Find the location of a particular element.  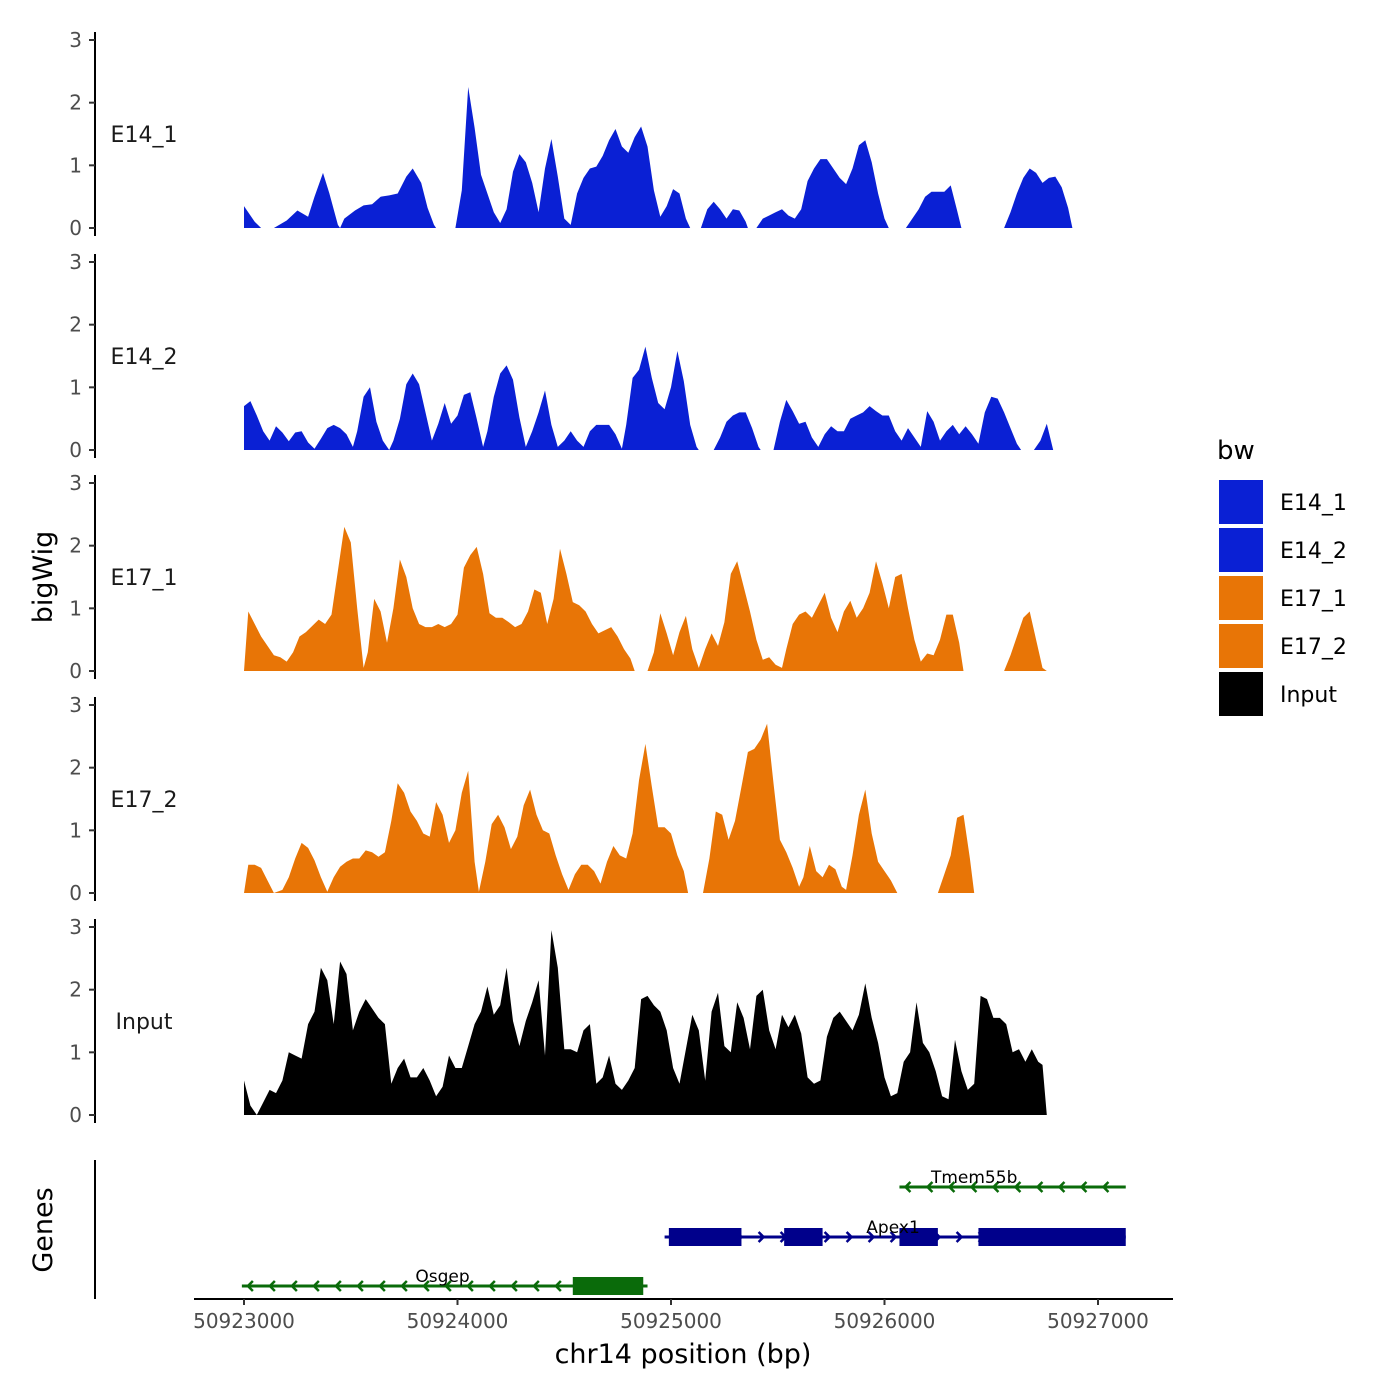

x-tick-label: 50925000 is located at coordinates (671, 1321).